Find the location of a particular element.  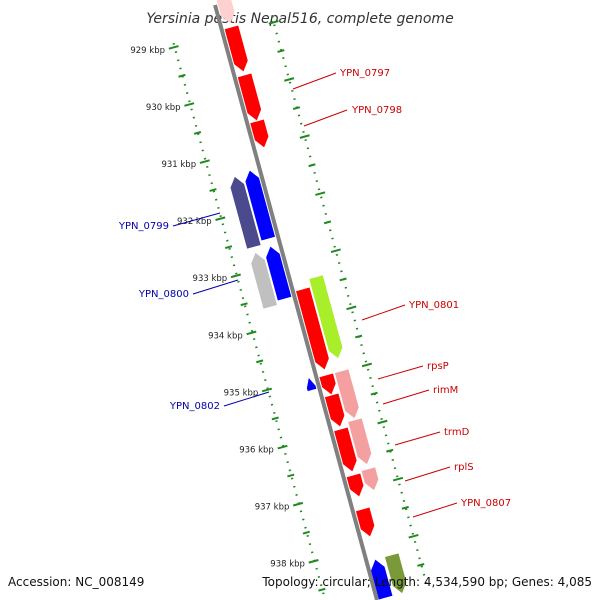

gene-label-rpsp: rpsP is located at coordinates (438, 366).